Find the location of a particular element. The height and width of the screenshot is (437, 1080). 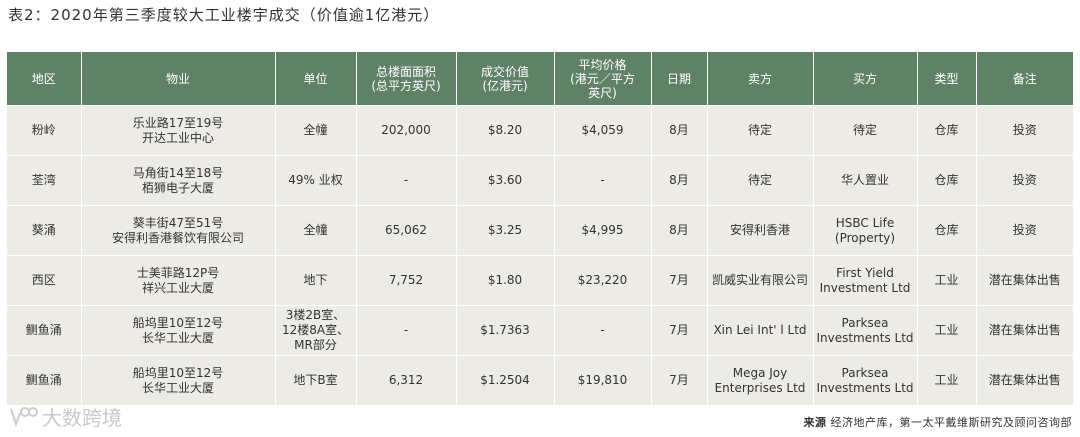

cell-buyer: 华人置业 is located at coordinates (864, 180).